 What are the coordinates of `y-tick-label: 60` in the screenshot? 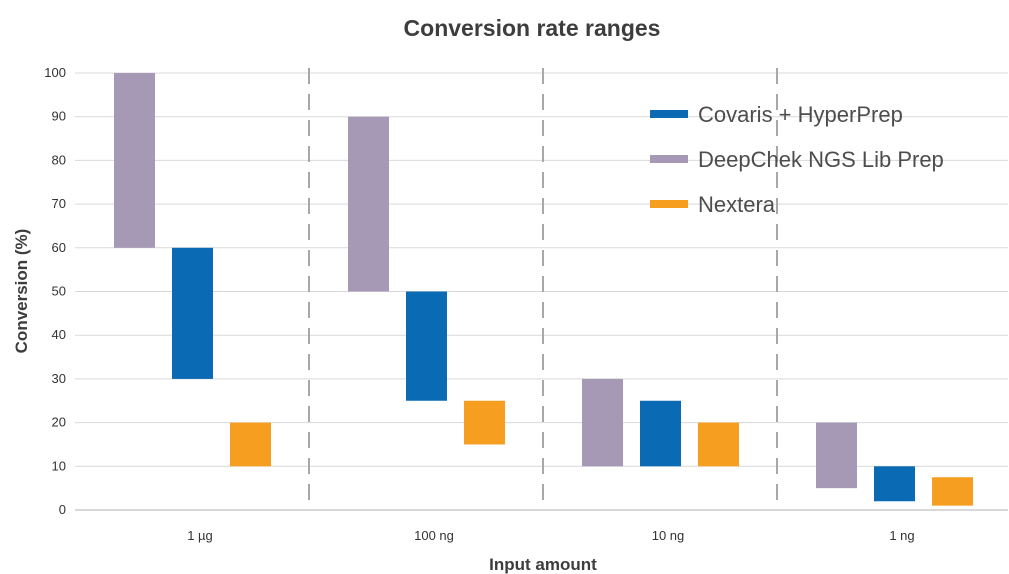 It's located at (59, 247).